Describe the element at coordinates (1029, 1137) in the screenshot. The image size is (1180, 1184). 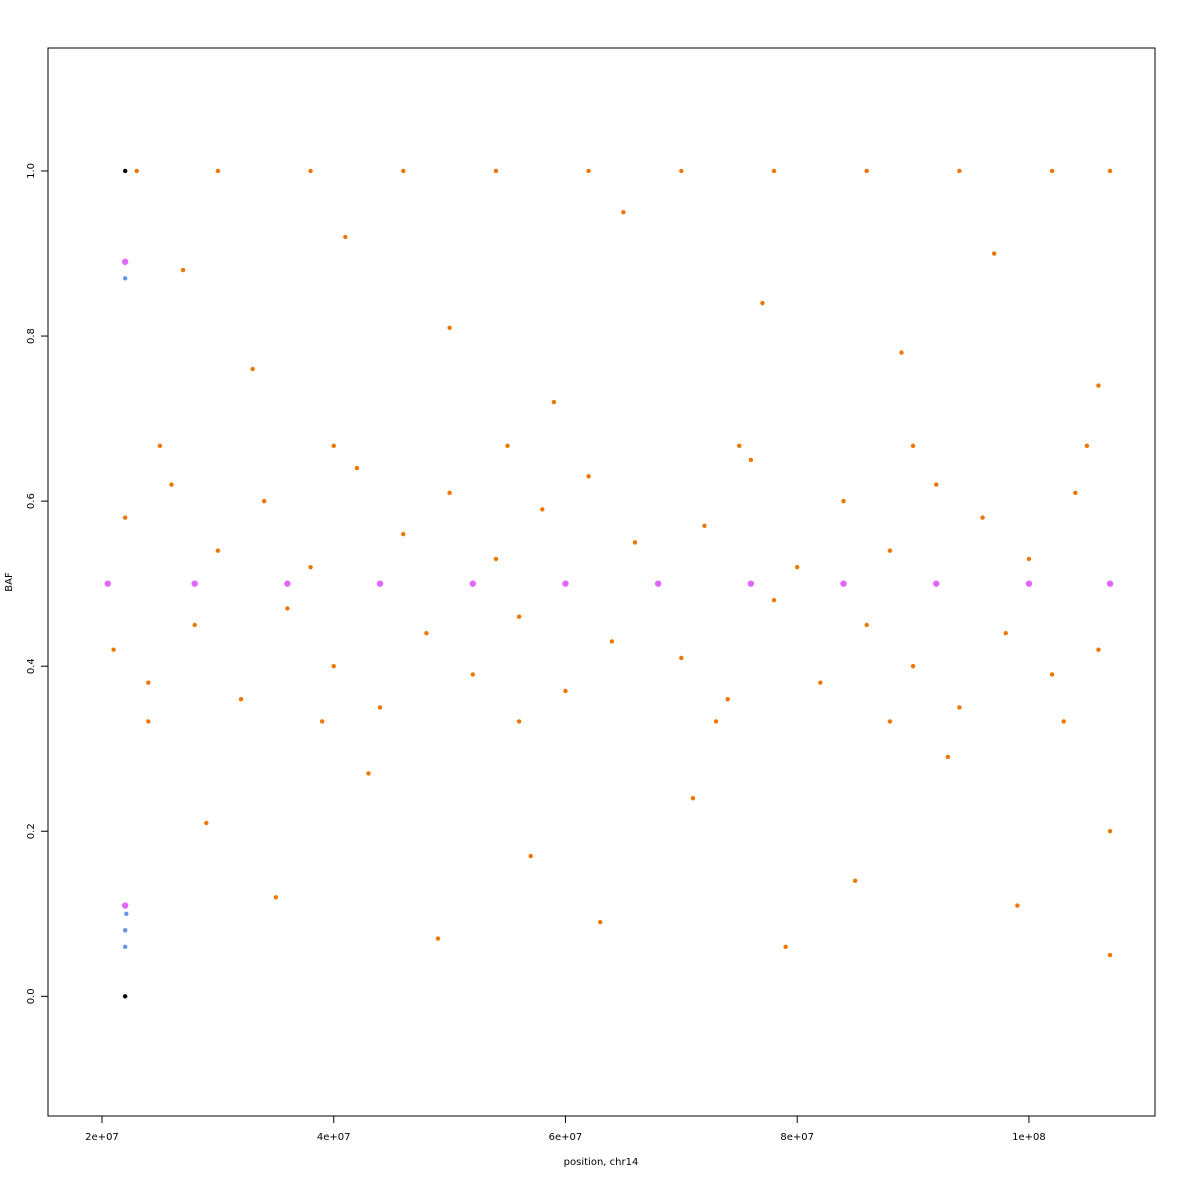
I see `x-tick-label: 1e+08` at that location.